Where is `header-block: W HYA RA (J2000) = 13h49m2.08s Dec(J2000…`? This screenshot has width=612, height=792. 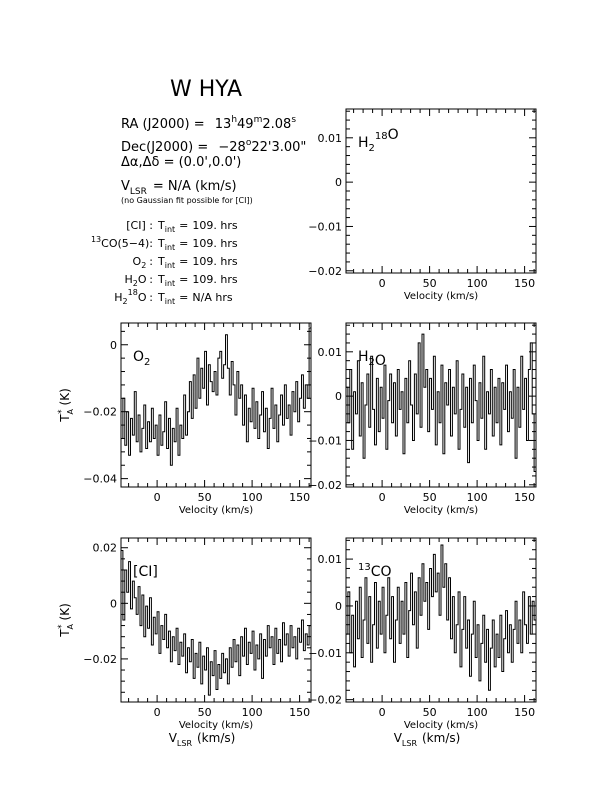 header-block: W HYA RA (J2000) = 13h49m2.08s Dec(J2000… is located at coordinates (213, 141).